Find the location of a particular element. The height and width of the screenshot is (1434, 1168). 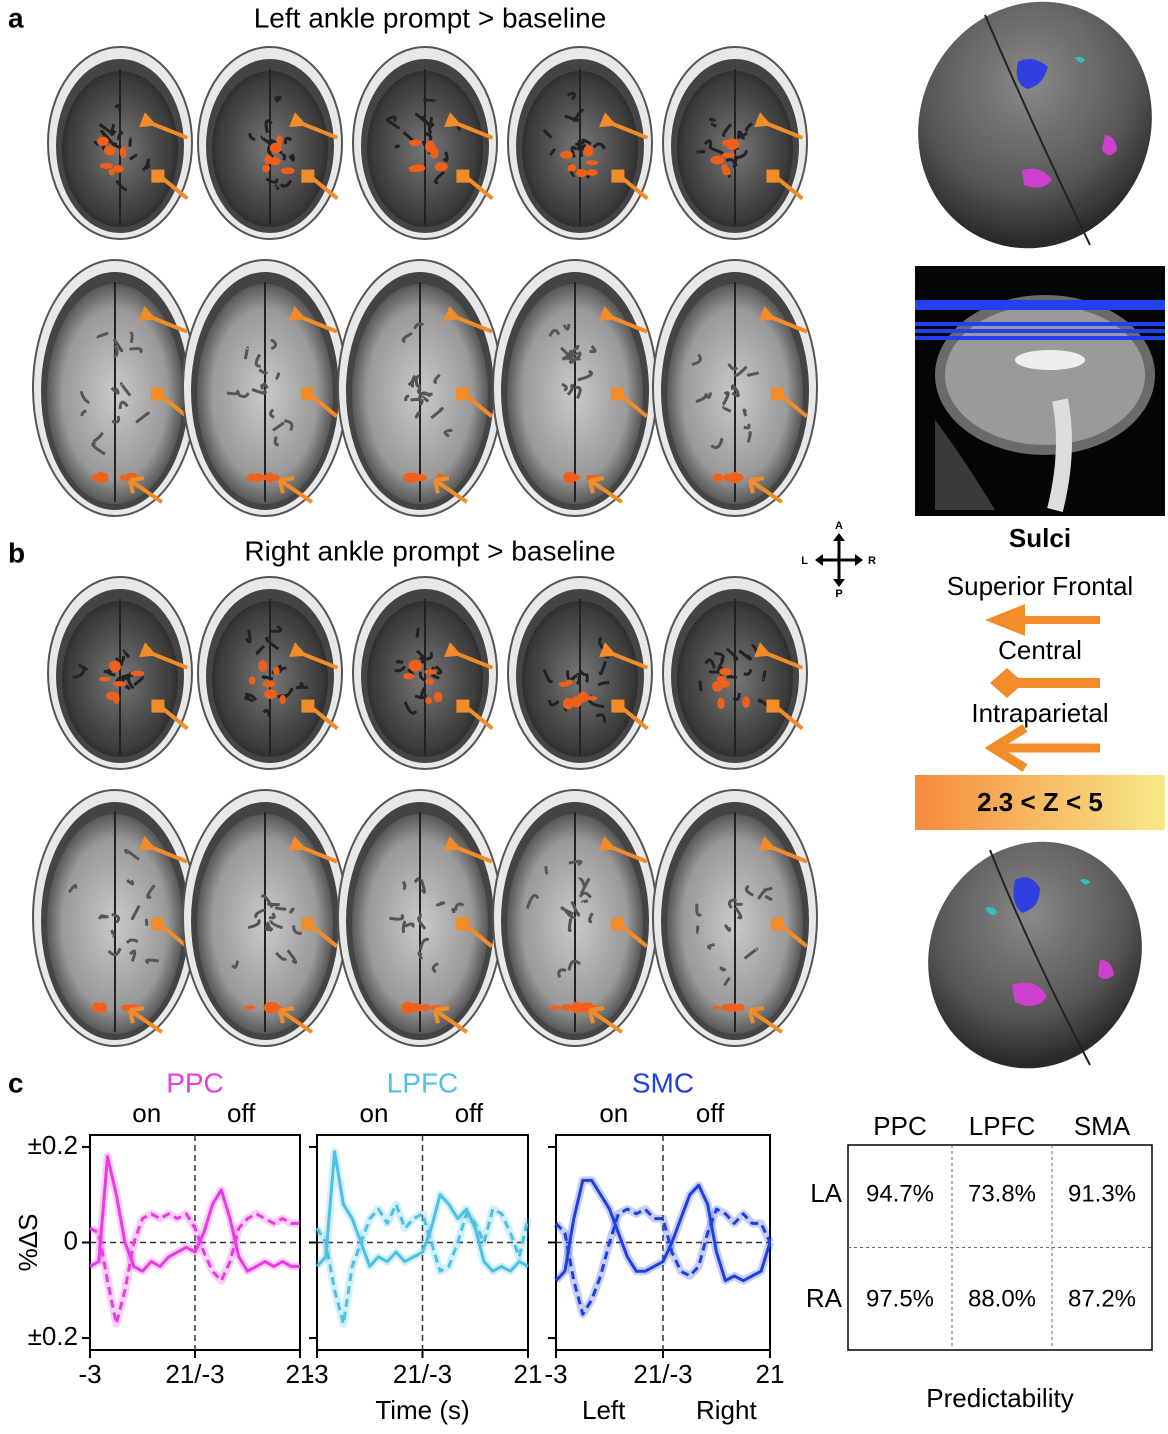

table-cell: 97.5% is located at coordinates (900, 1298).